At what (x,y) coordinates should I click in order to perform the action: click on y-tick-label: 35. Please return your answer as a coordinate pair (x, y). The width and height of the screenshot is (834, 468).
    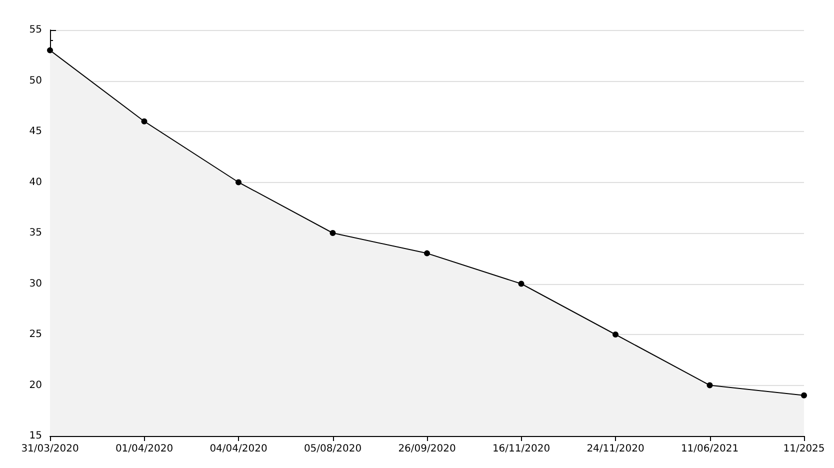
    Looking at the image, I should click on (35, 233).